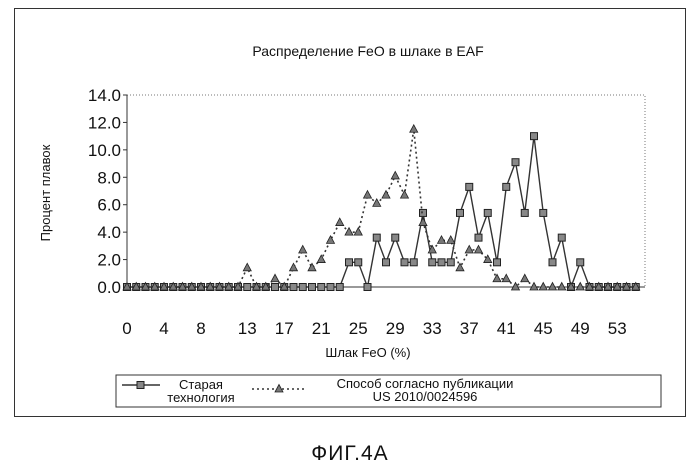  What do you see at coordinates (367, 352) in the screenshot?
I see `x-axis-label: Шлак FeO (%)` at bounding box center [367, 352].